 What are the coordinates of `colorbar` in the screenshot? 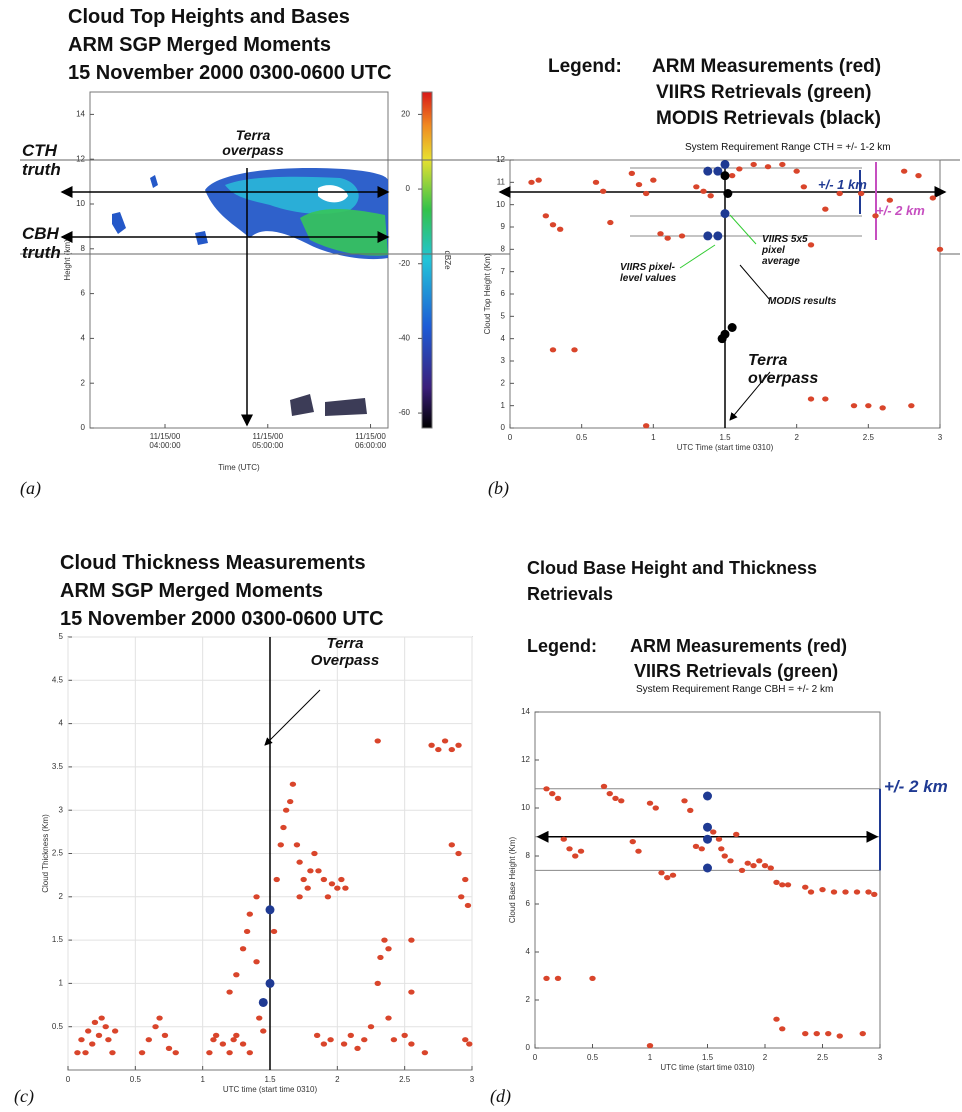 It's located at (427, 260).